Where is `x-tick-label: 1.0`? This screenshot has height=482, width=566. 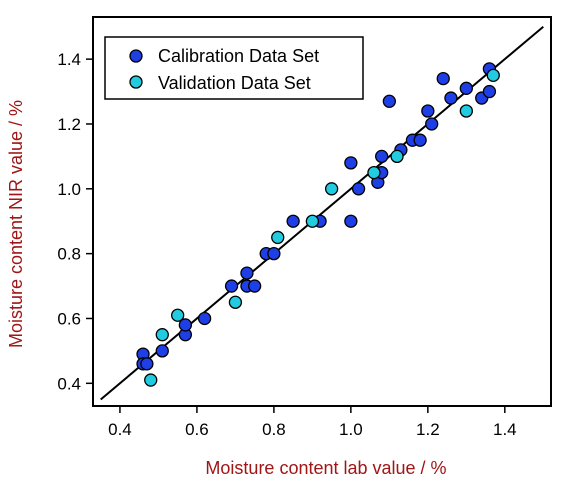
x-tick-label: 1.0 is located at coordinates (351, 429).